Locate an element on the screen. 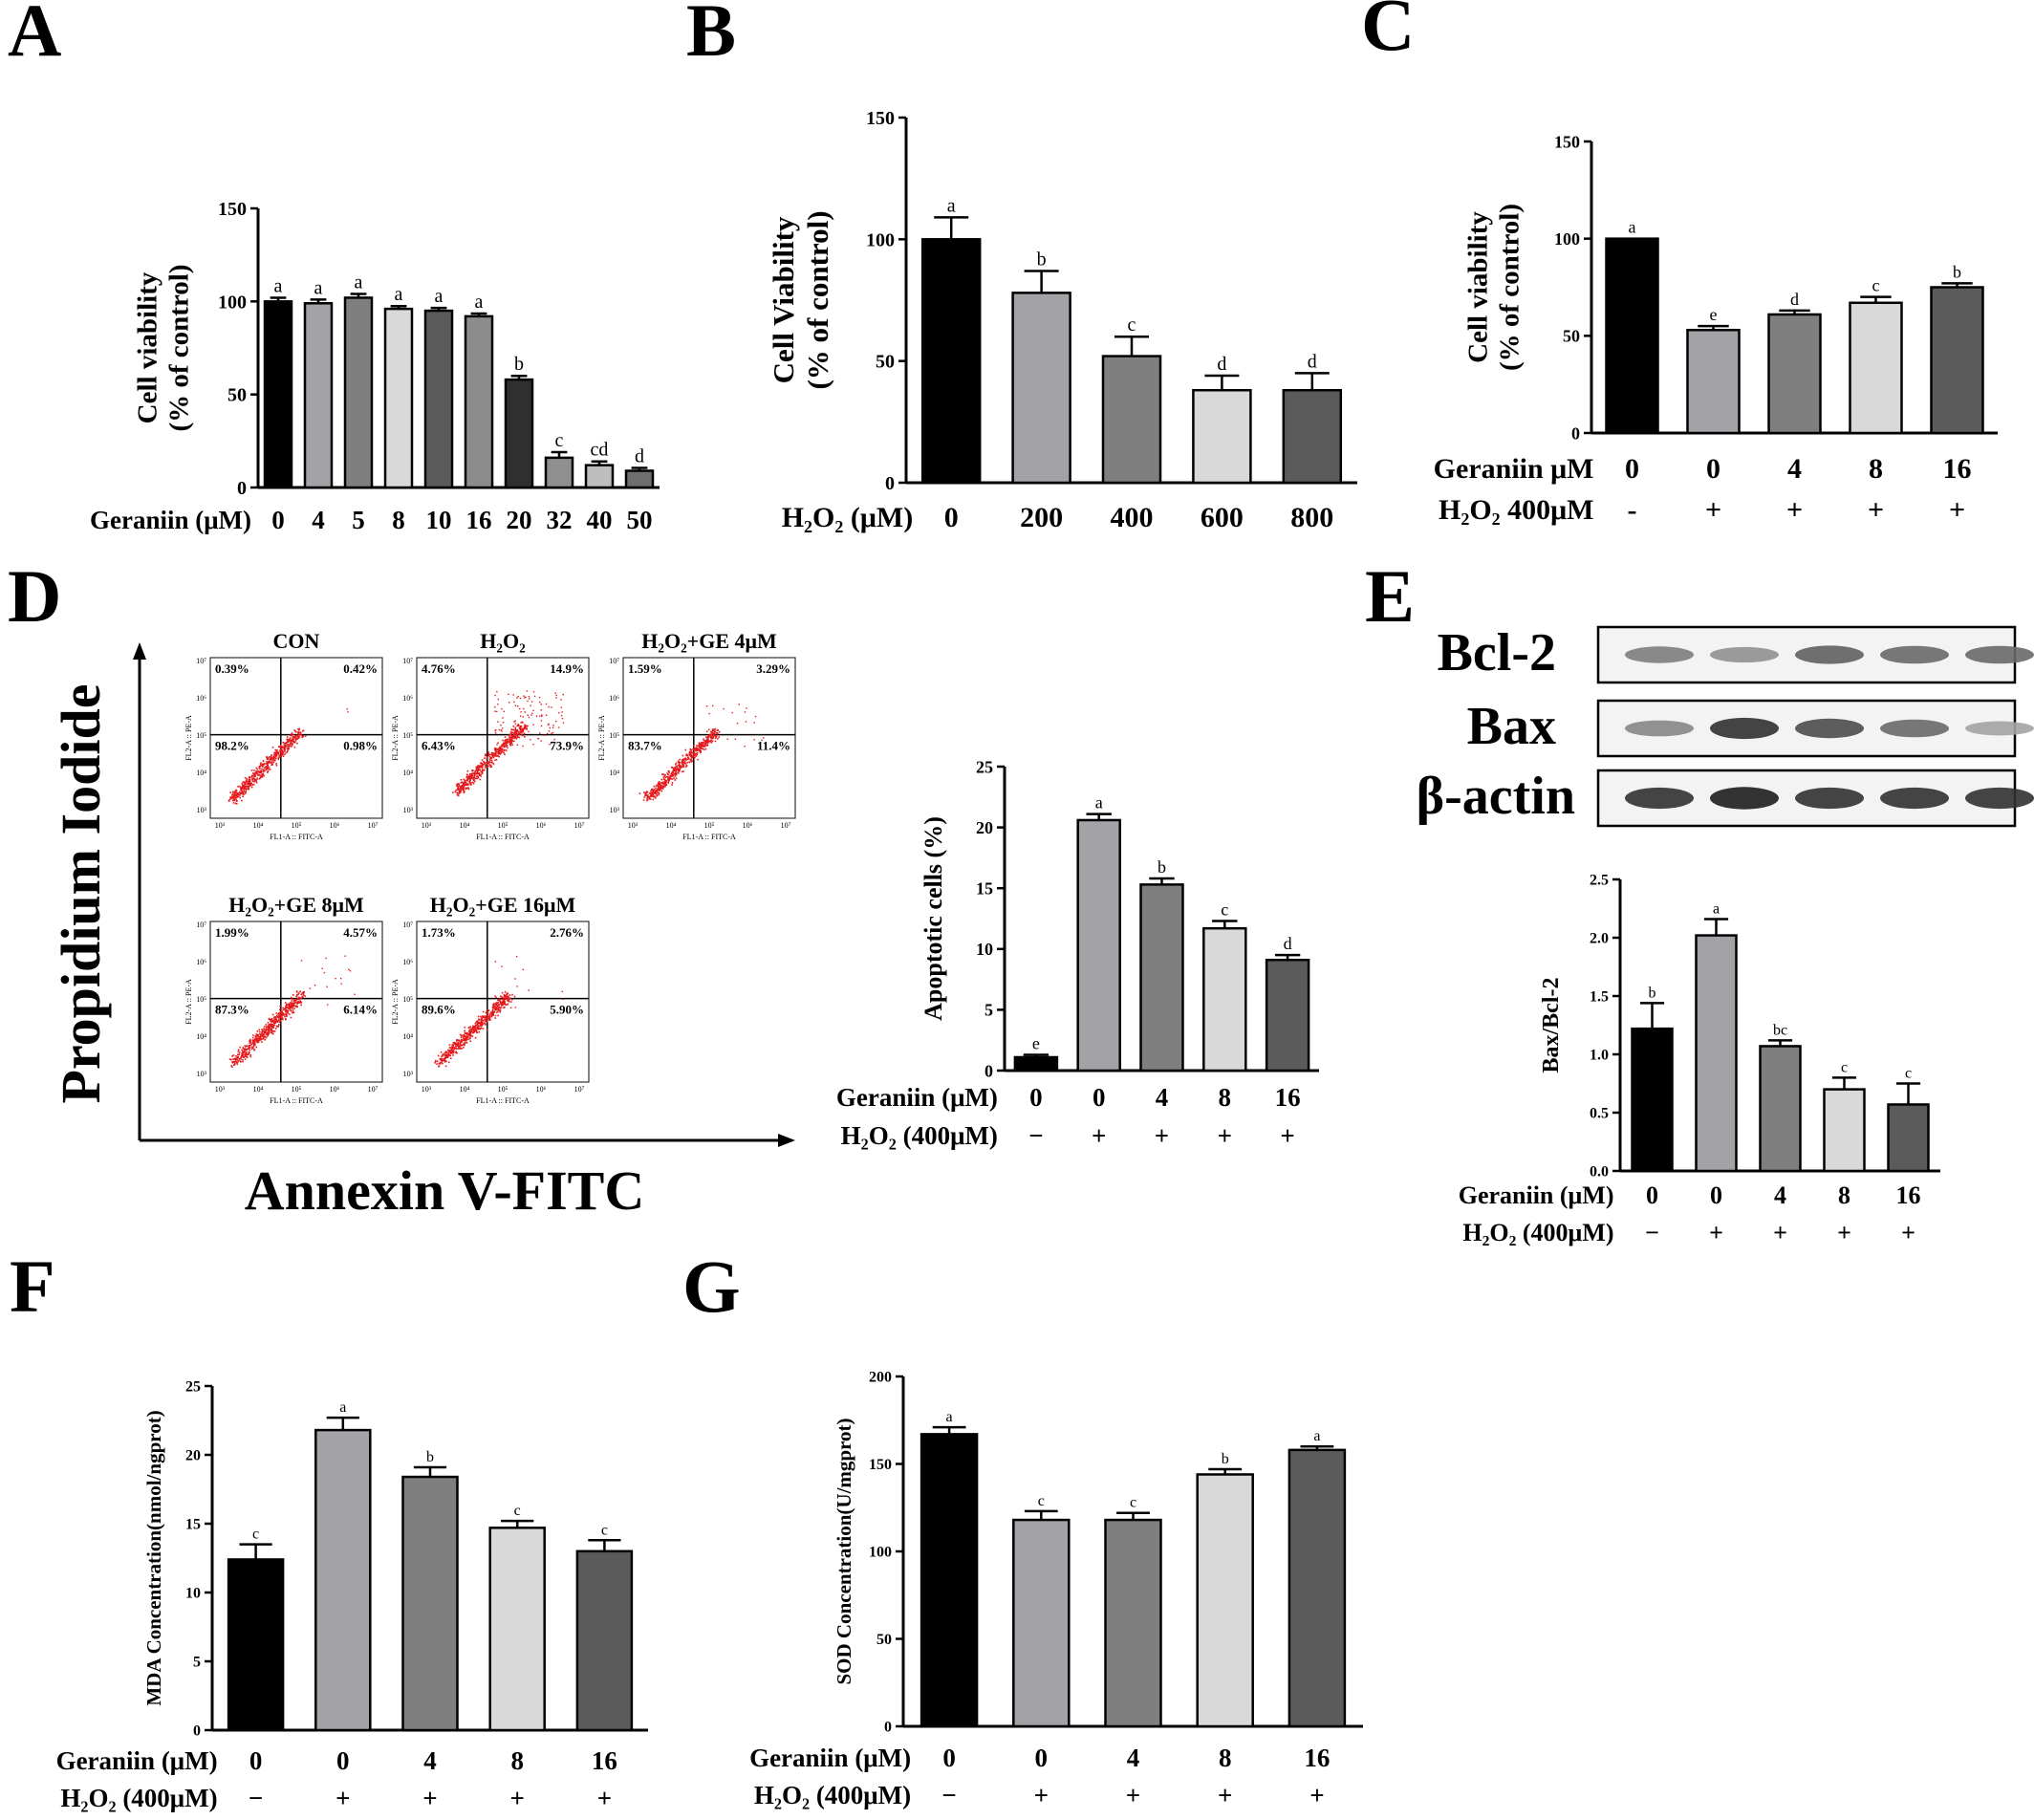  significance-letter: cd is located at coordinates (600, 451).